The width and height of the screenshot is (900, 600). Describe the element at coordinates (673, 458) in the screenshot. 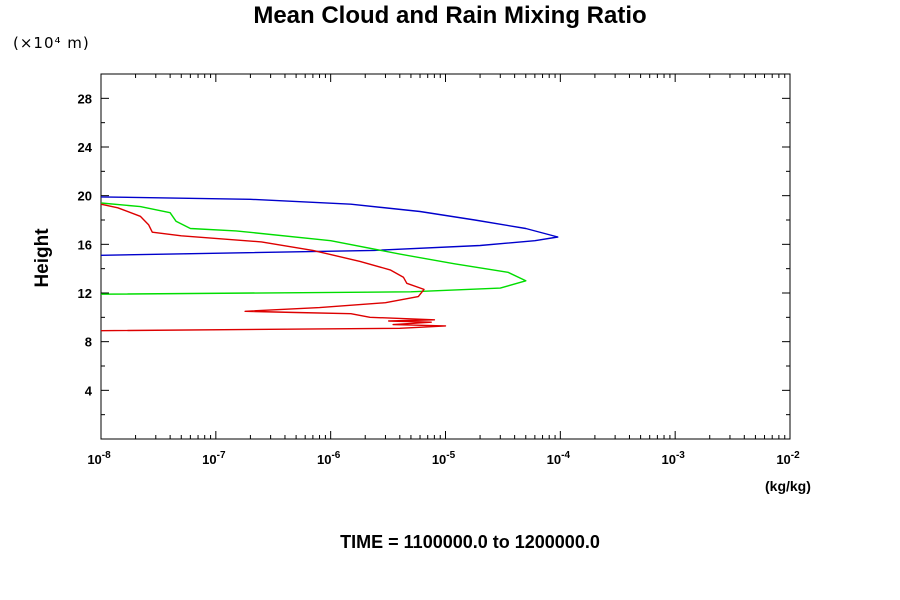

I see `x-tick-label: 10⁻³` at that location.